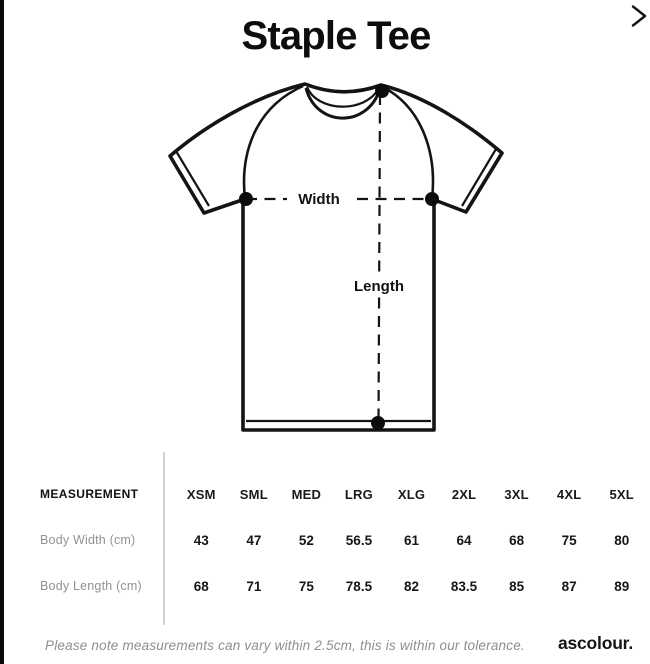 Image resolution: width=650 pixels, height=664 pixels. Describe the element at coordinates (89, 494) in the screenshot. I see `measurement-column-header: MEASUREMENT` at that location.